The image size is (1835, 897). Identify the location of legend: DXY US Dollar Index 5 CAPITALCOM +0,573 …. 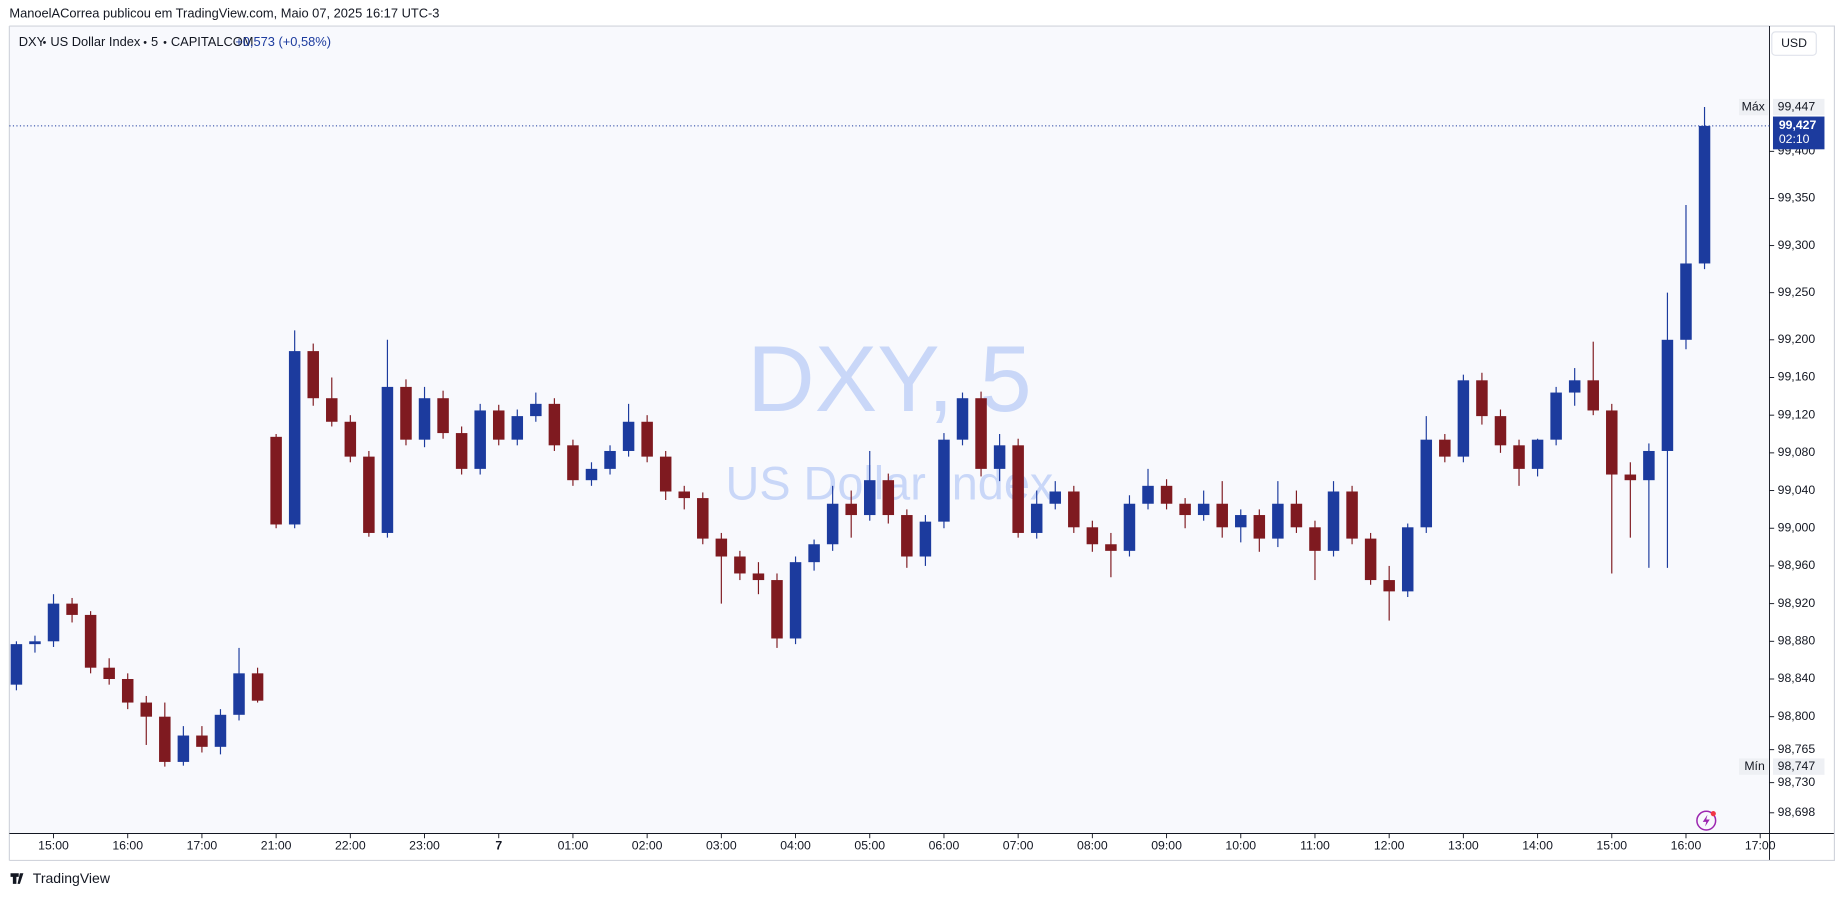
(175, 41).